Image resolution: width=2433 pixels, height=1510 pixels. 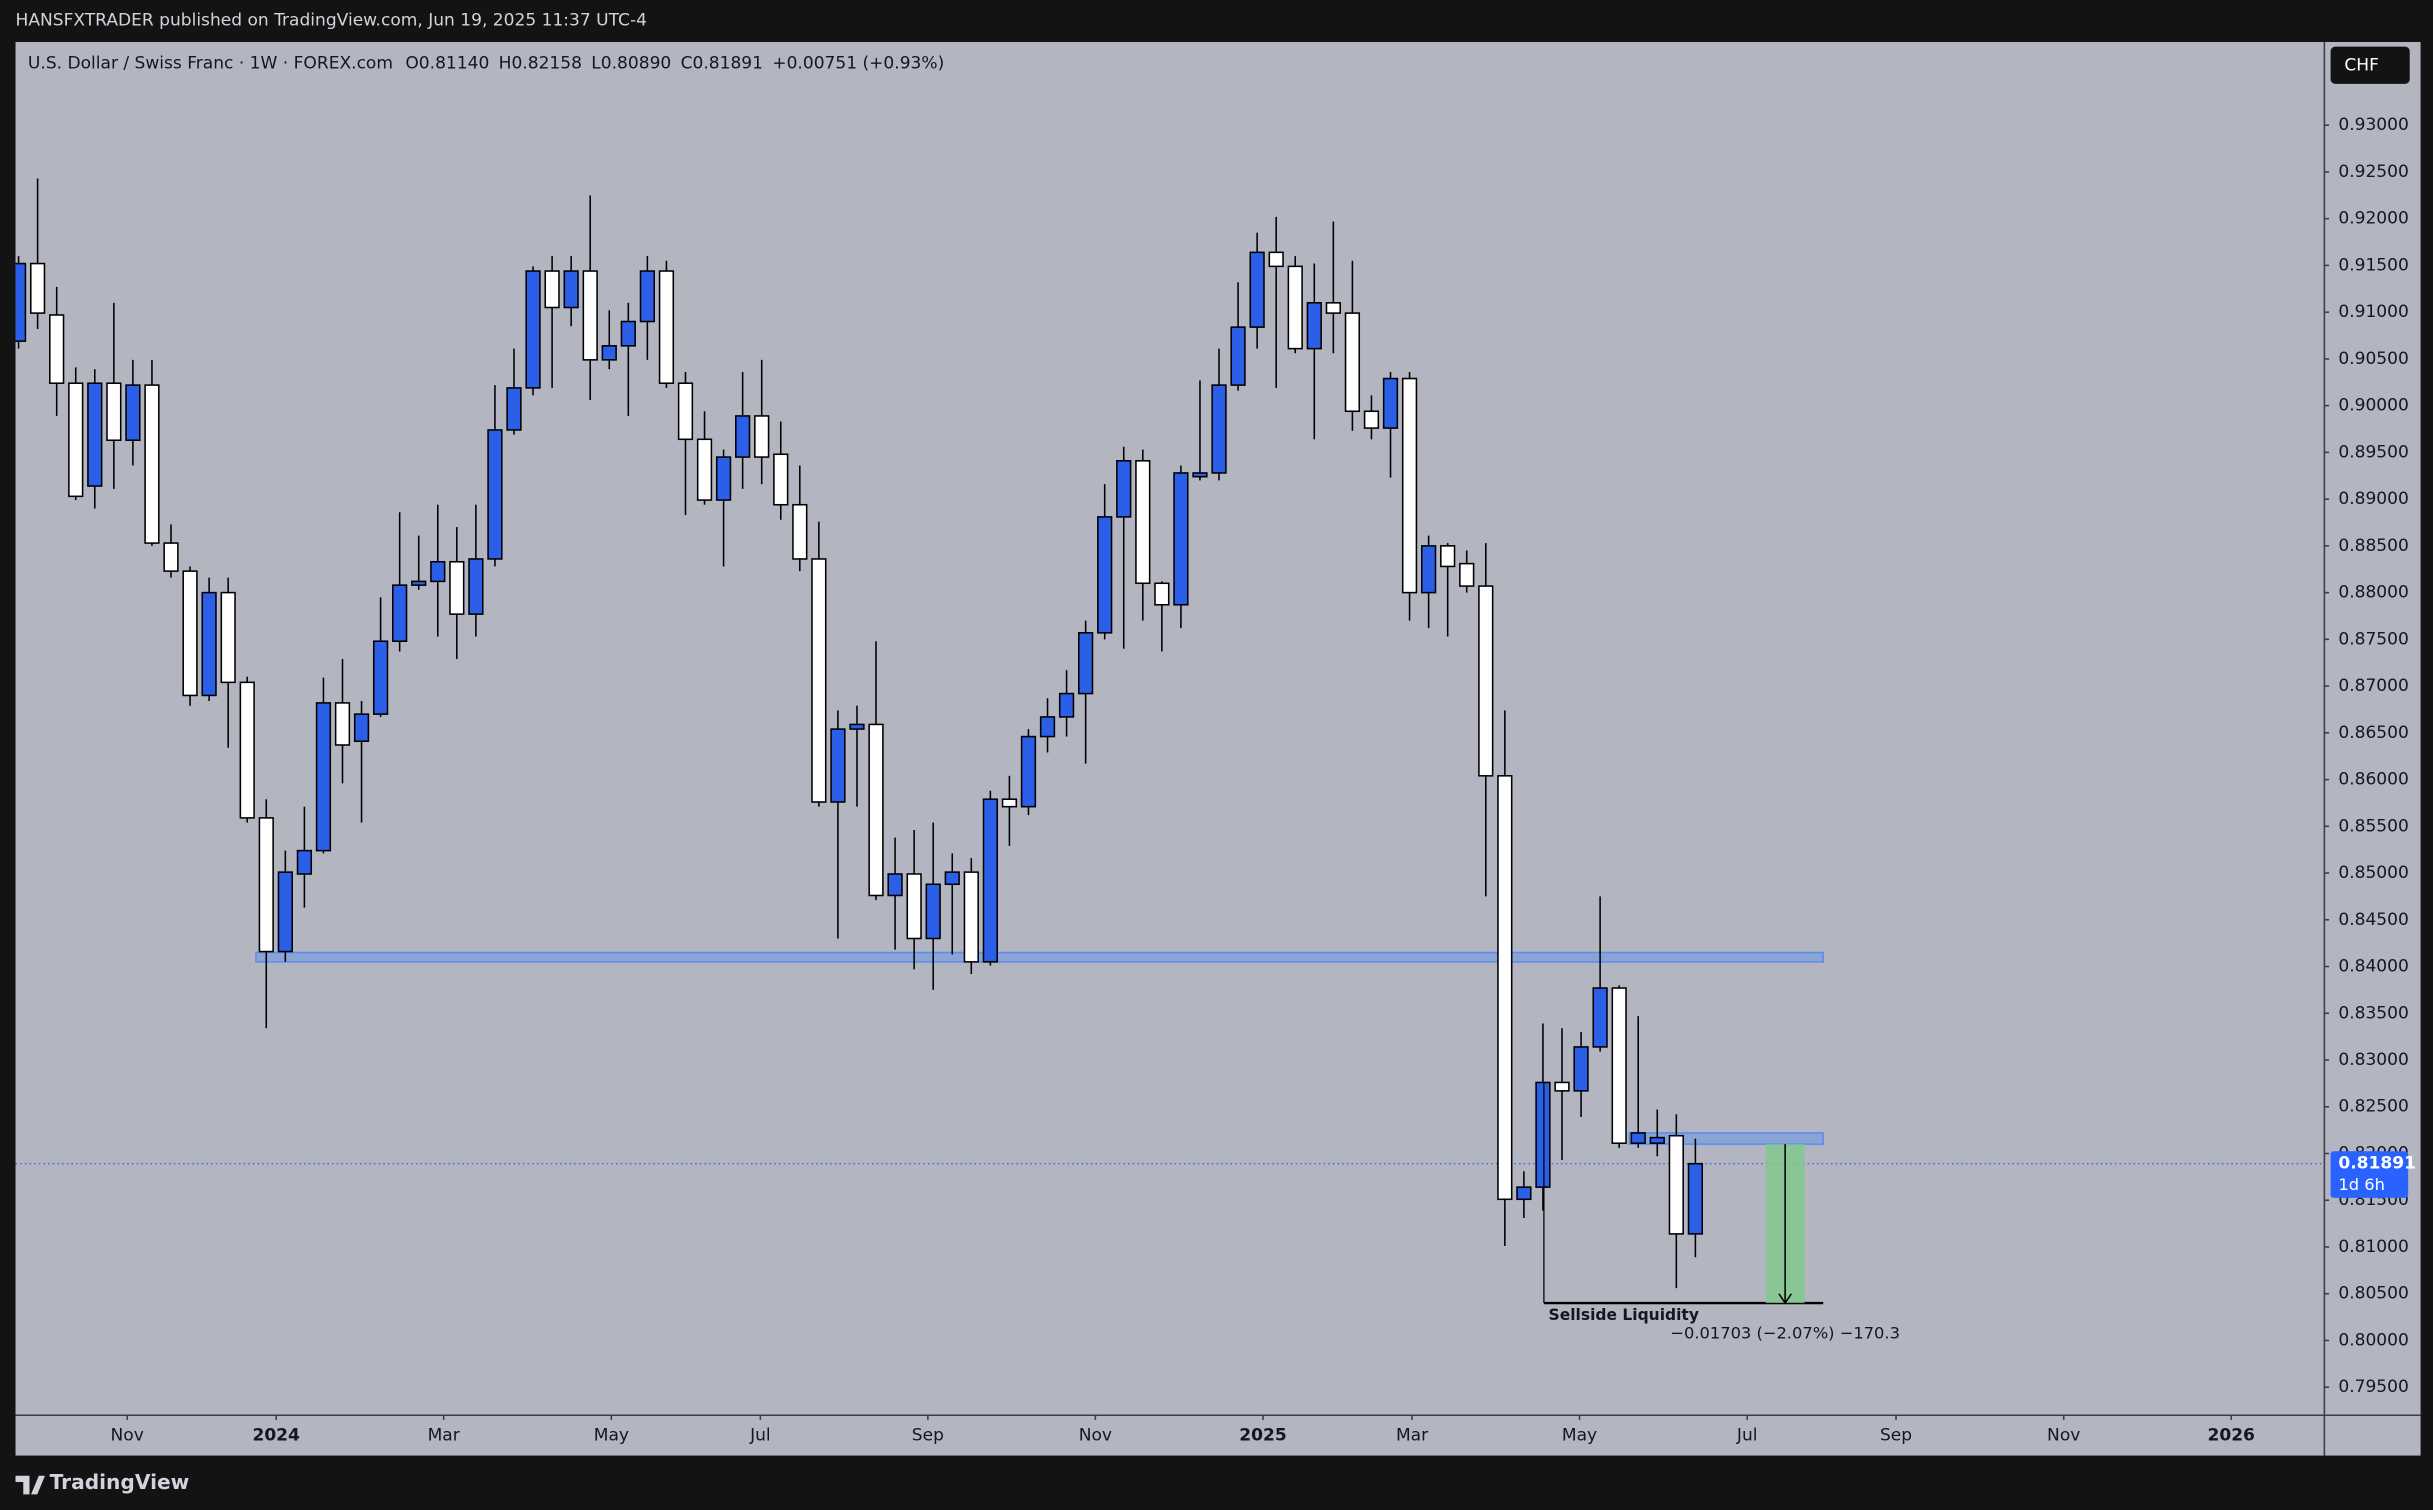 What do you see at coordinates (858, 64) in the screenshot?
I see `change: +0.00751 (+0.93%)` at bounding box center [858, 64].